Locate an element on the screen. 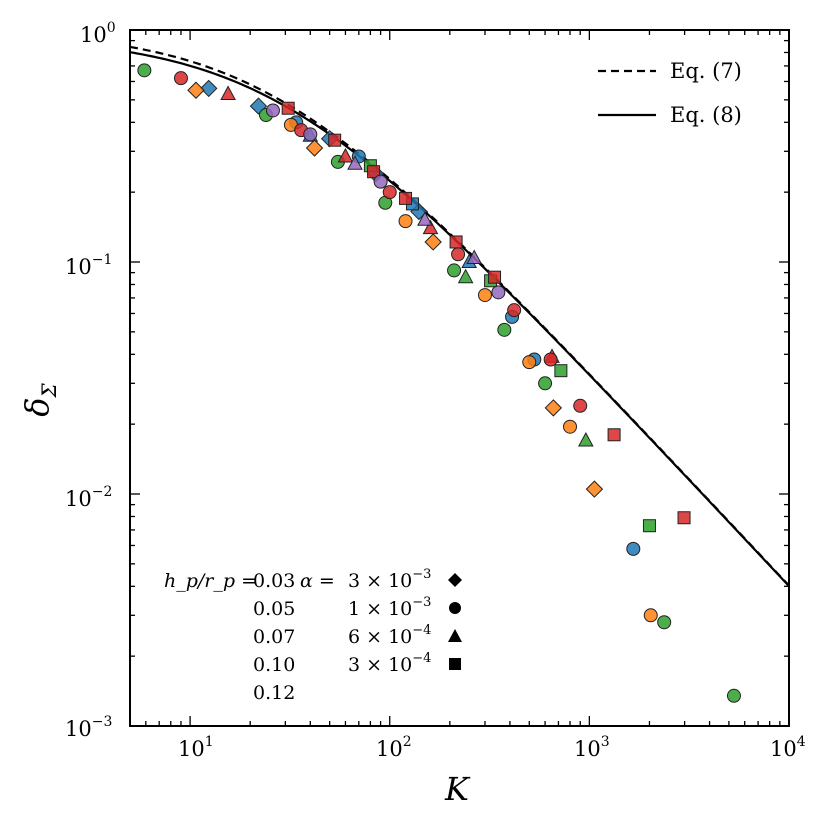 This screenshot has width=830, height=830. x-tick-label: 102 is located at coordinates (394, 747).